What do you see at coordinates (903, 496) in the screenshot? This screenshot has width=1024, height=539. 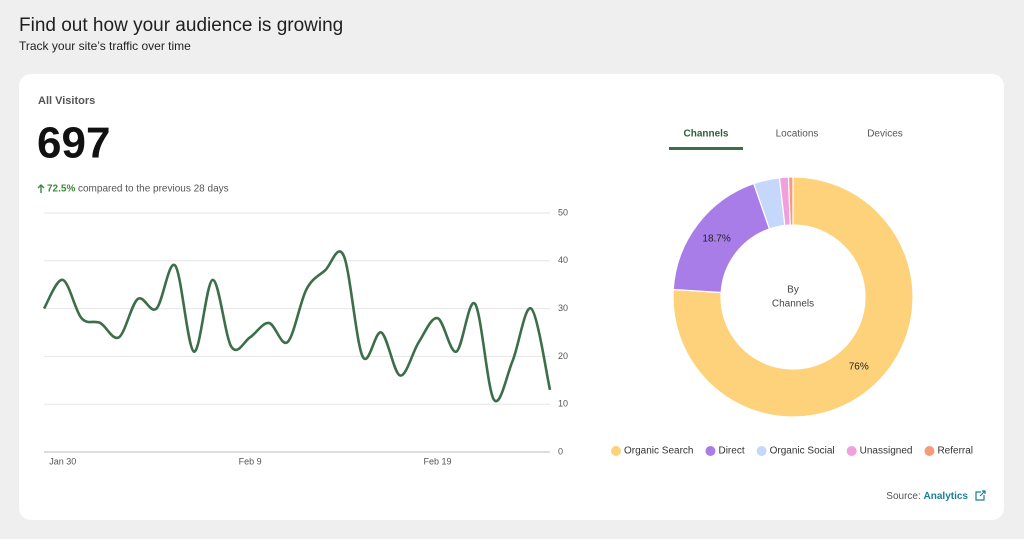 I see `source-prefix: Source:` at bounding box center [903, 496].